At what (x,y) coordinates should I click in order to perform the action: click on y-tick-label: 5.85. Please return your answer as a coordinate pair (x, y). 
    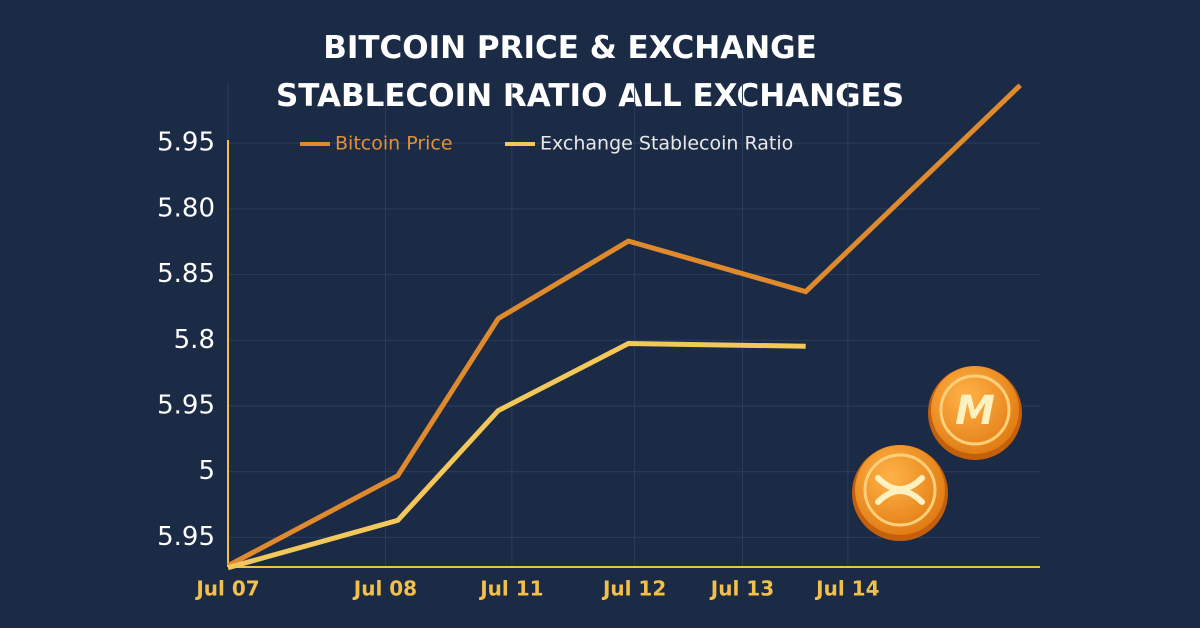
    Looking at the image, I should click on (186, 274).